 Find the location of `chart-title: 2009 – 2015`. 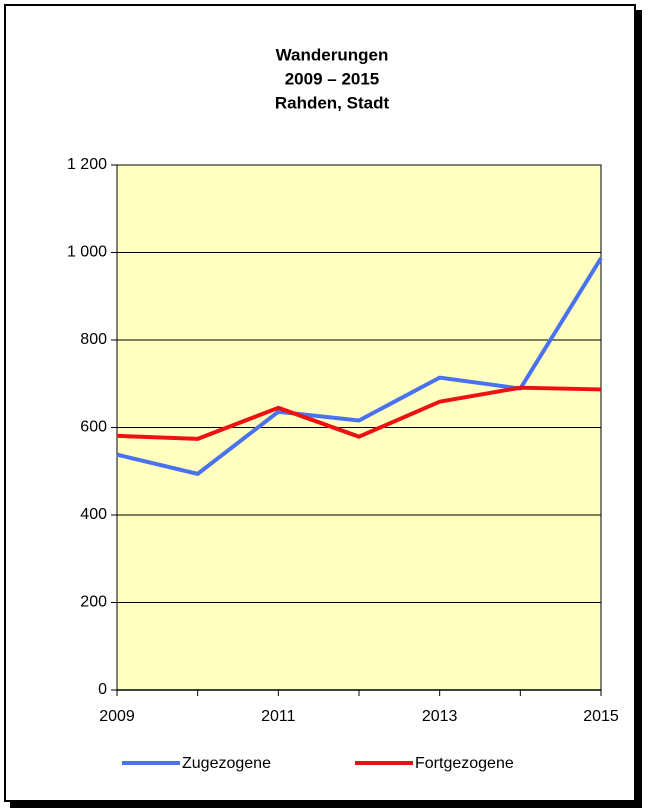

chart-title: 2009 – 2015 is located at coordinates (332, 78).